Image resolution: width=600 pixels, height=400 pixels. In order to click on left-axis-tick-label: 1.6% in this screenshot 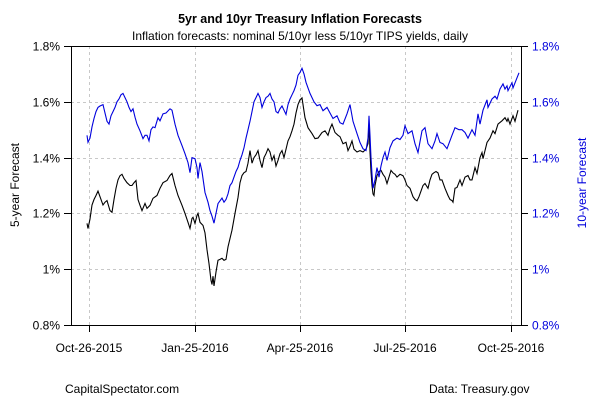, I will do `click(47, 103)`.